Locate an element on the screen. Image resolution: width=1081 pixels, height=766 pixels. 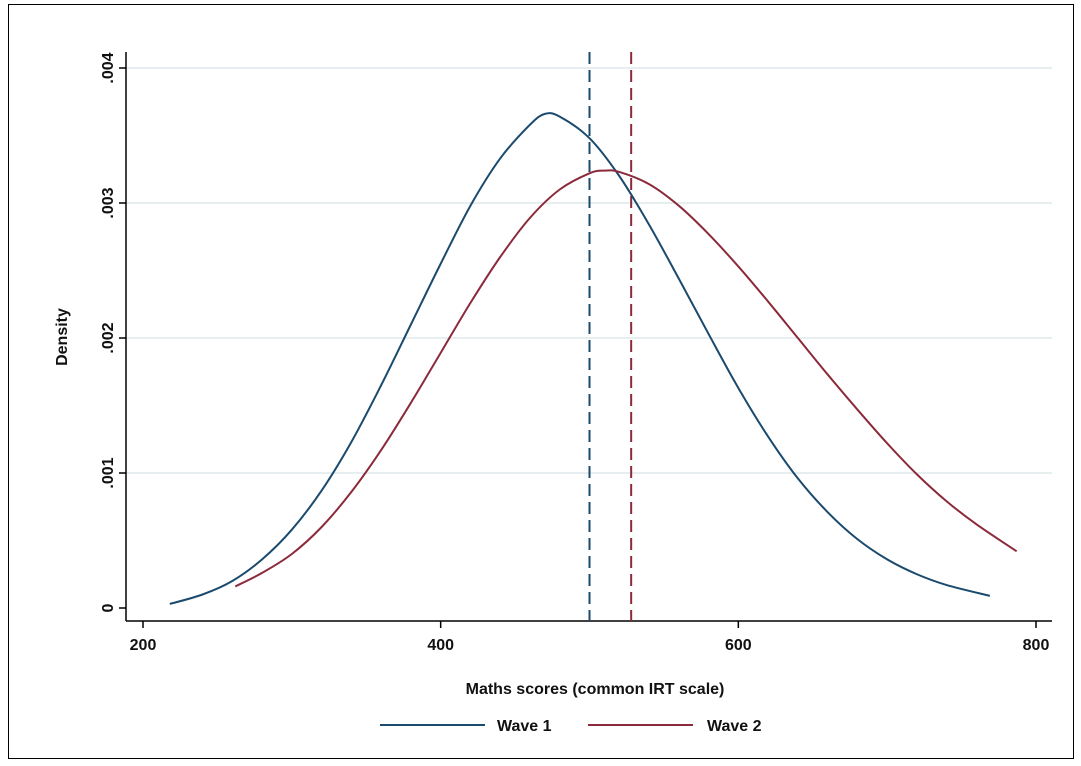
legend-label-wave-2: Wave 2 is located at coordinates (734, 726).